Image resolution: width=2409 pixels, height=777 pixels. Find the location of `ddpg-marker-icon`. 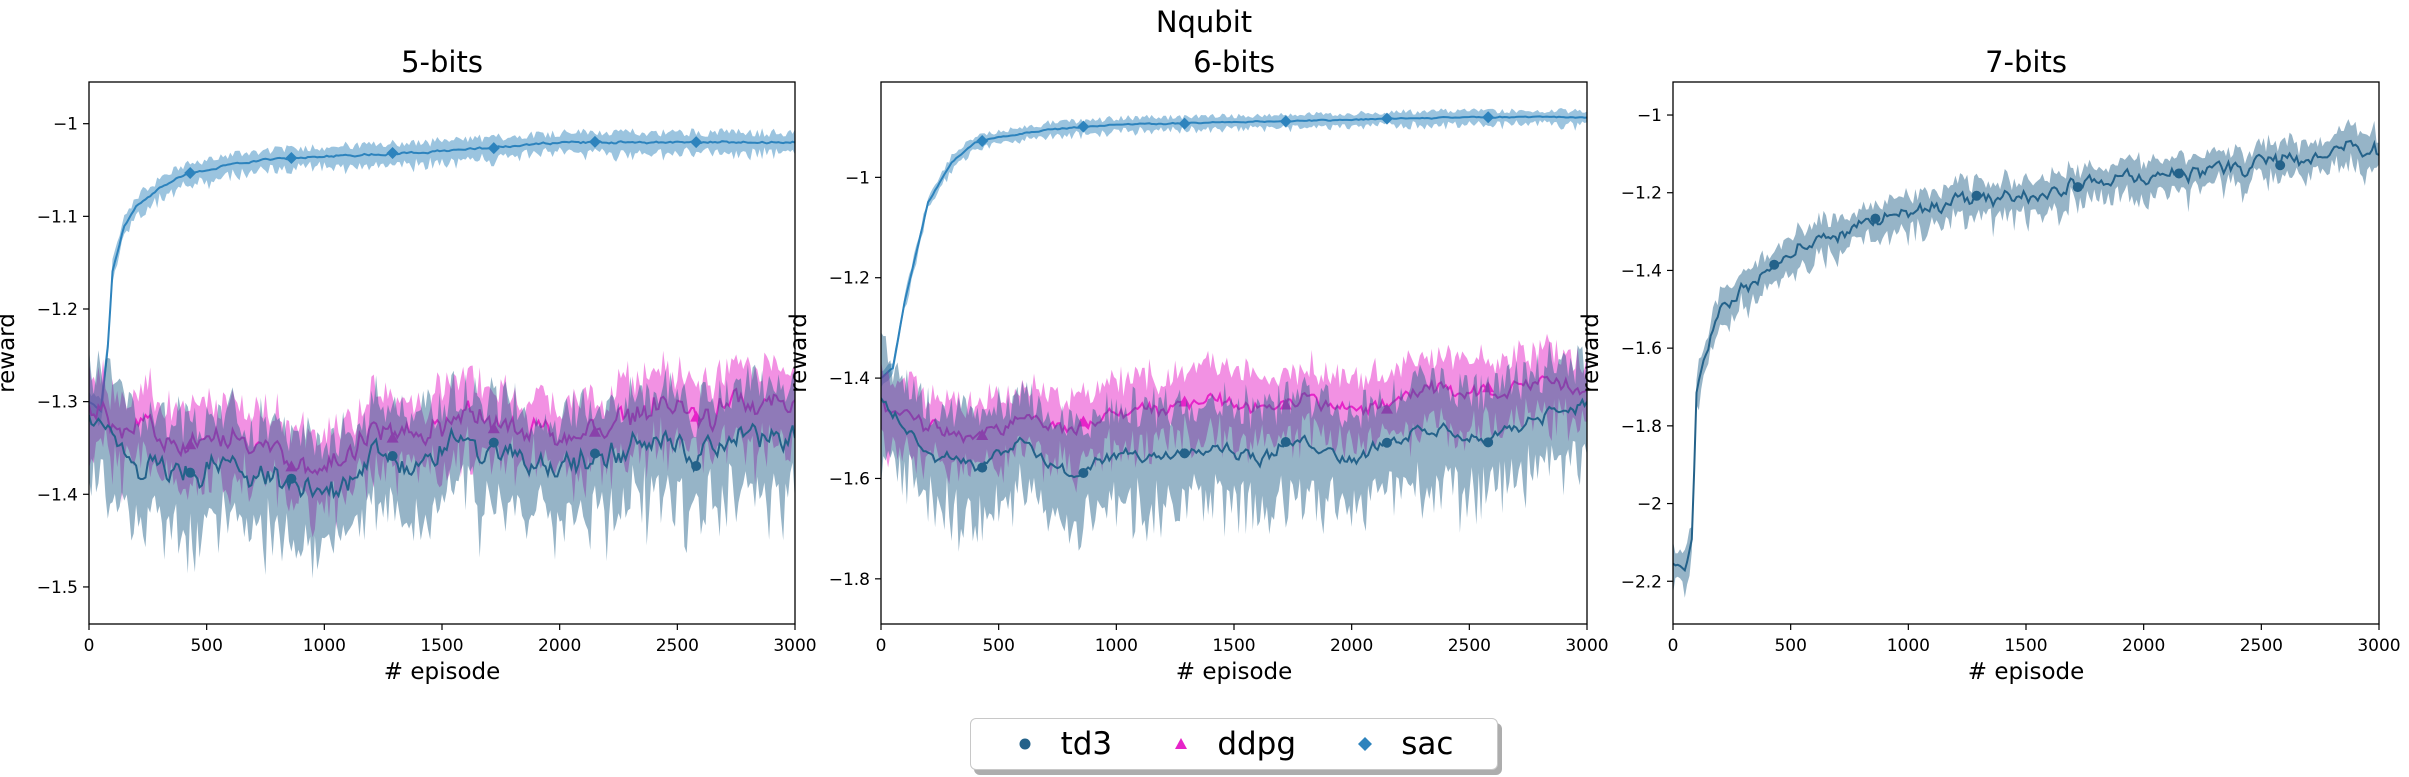

ddpg-marker-icon is located at coordinates (1181, 743).